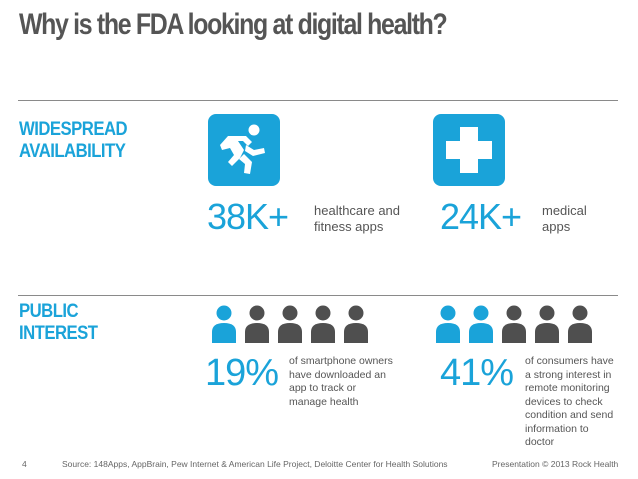  I want to click on stat-value-medical-apps: 24K+, so click(481, 216).